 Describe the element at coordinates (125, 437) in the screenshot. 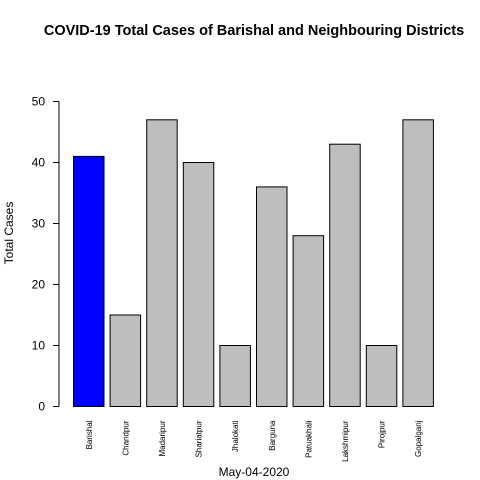

I see `category-label: Chandpur` at that location.